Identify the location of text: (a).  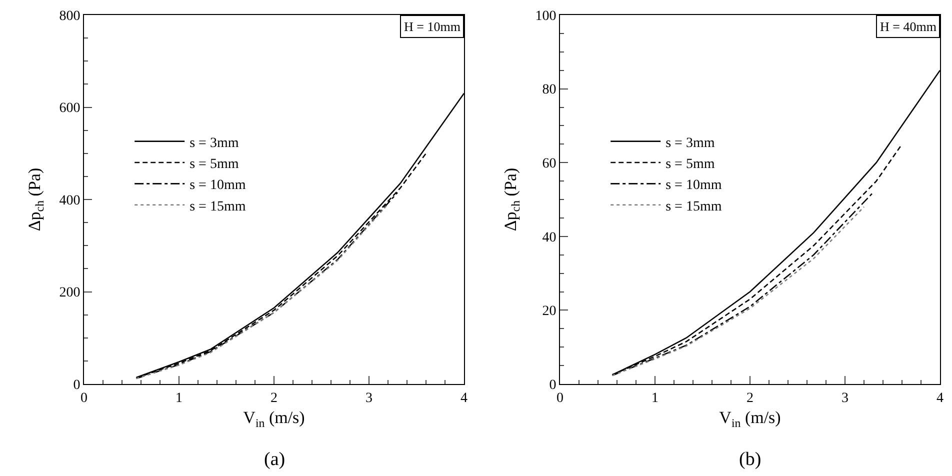
(275, 459).